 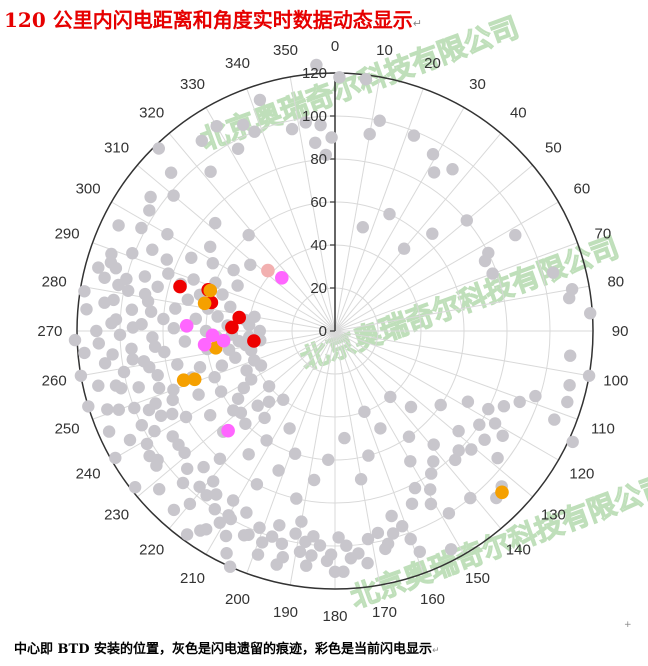 I want to click on radius-tick-label: 100, so click(x=314, y=116).